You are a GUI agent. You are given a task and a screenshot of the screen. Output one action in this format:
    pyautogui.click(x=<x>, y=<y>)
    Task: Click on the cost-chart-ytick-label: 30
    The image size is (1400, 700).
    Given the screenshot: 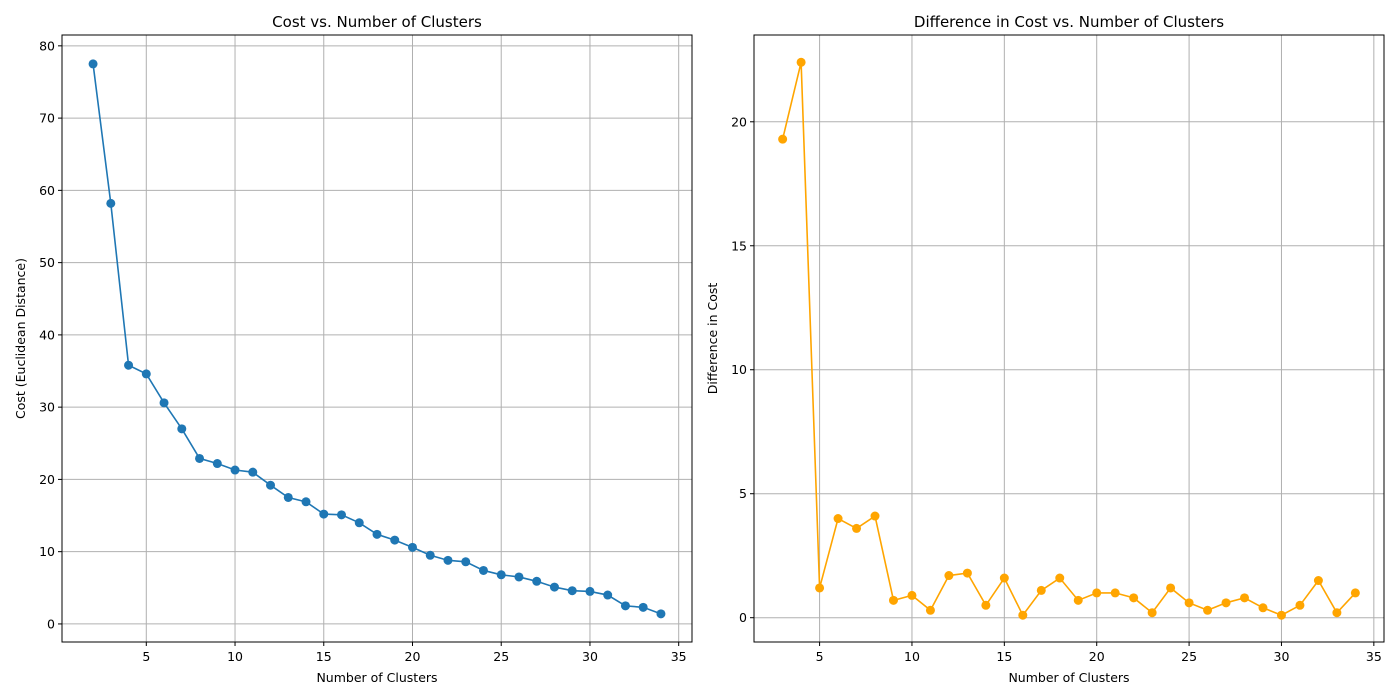 What is the action you would take?
    pyautogui.click(x=47, y=407)
    